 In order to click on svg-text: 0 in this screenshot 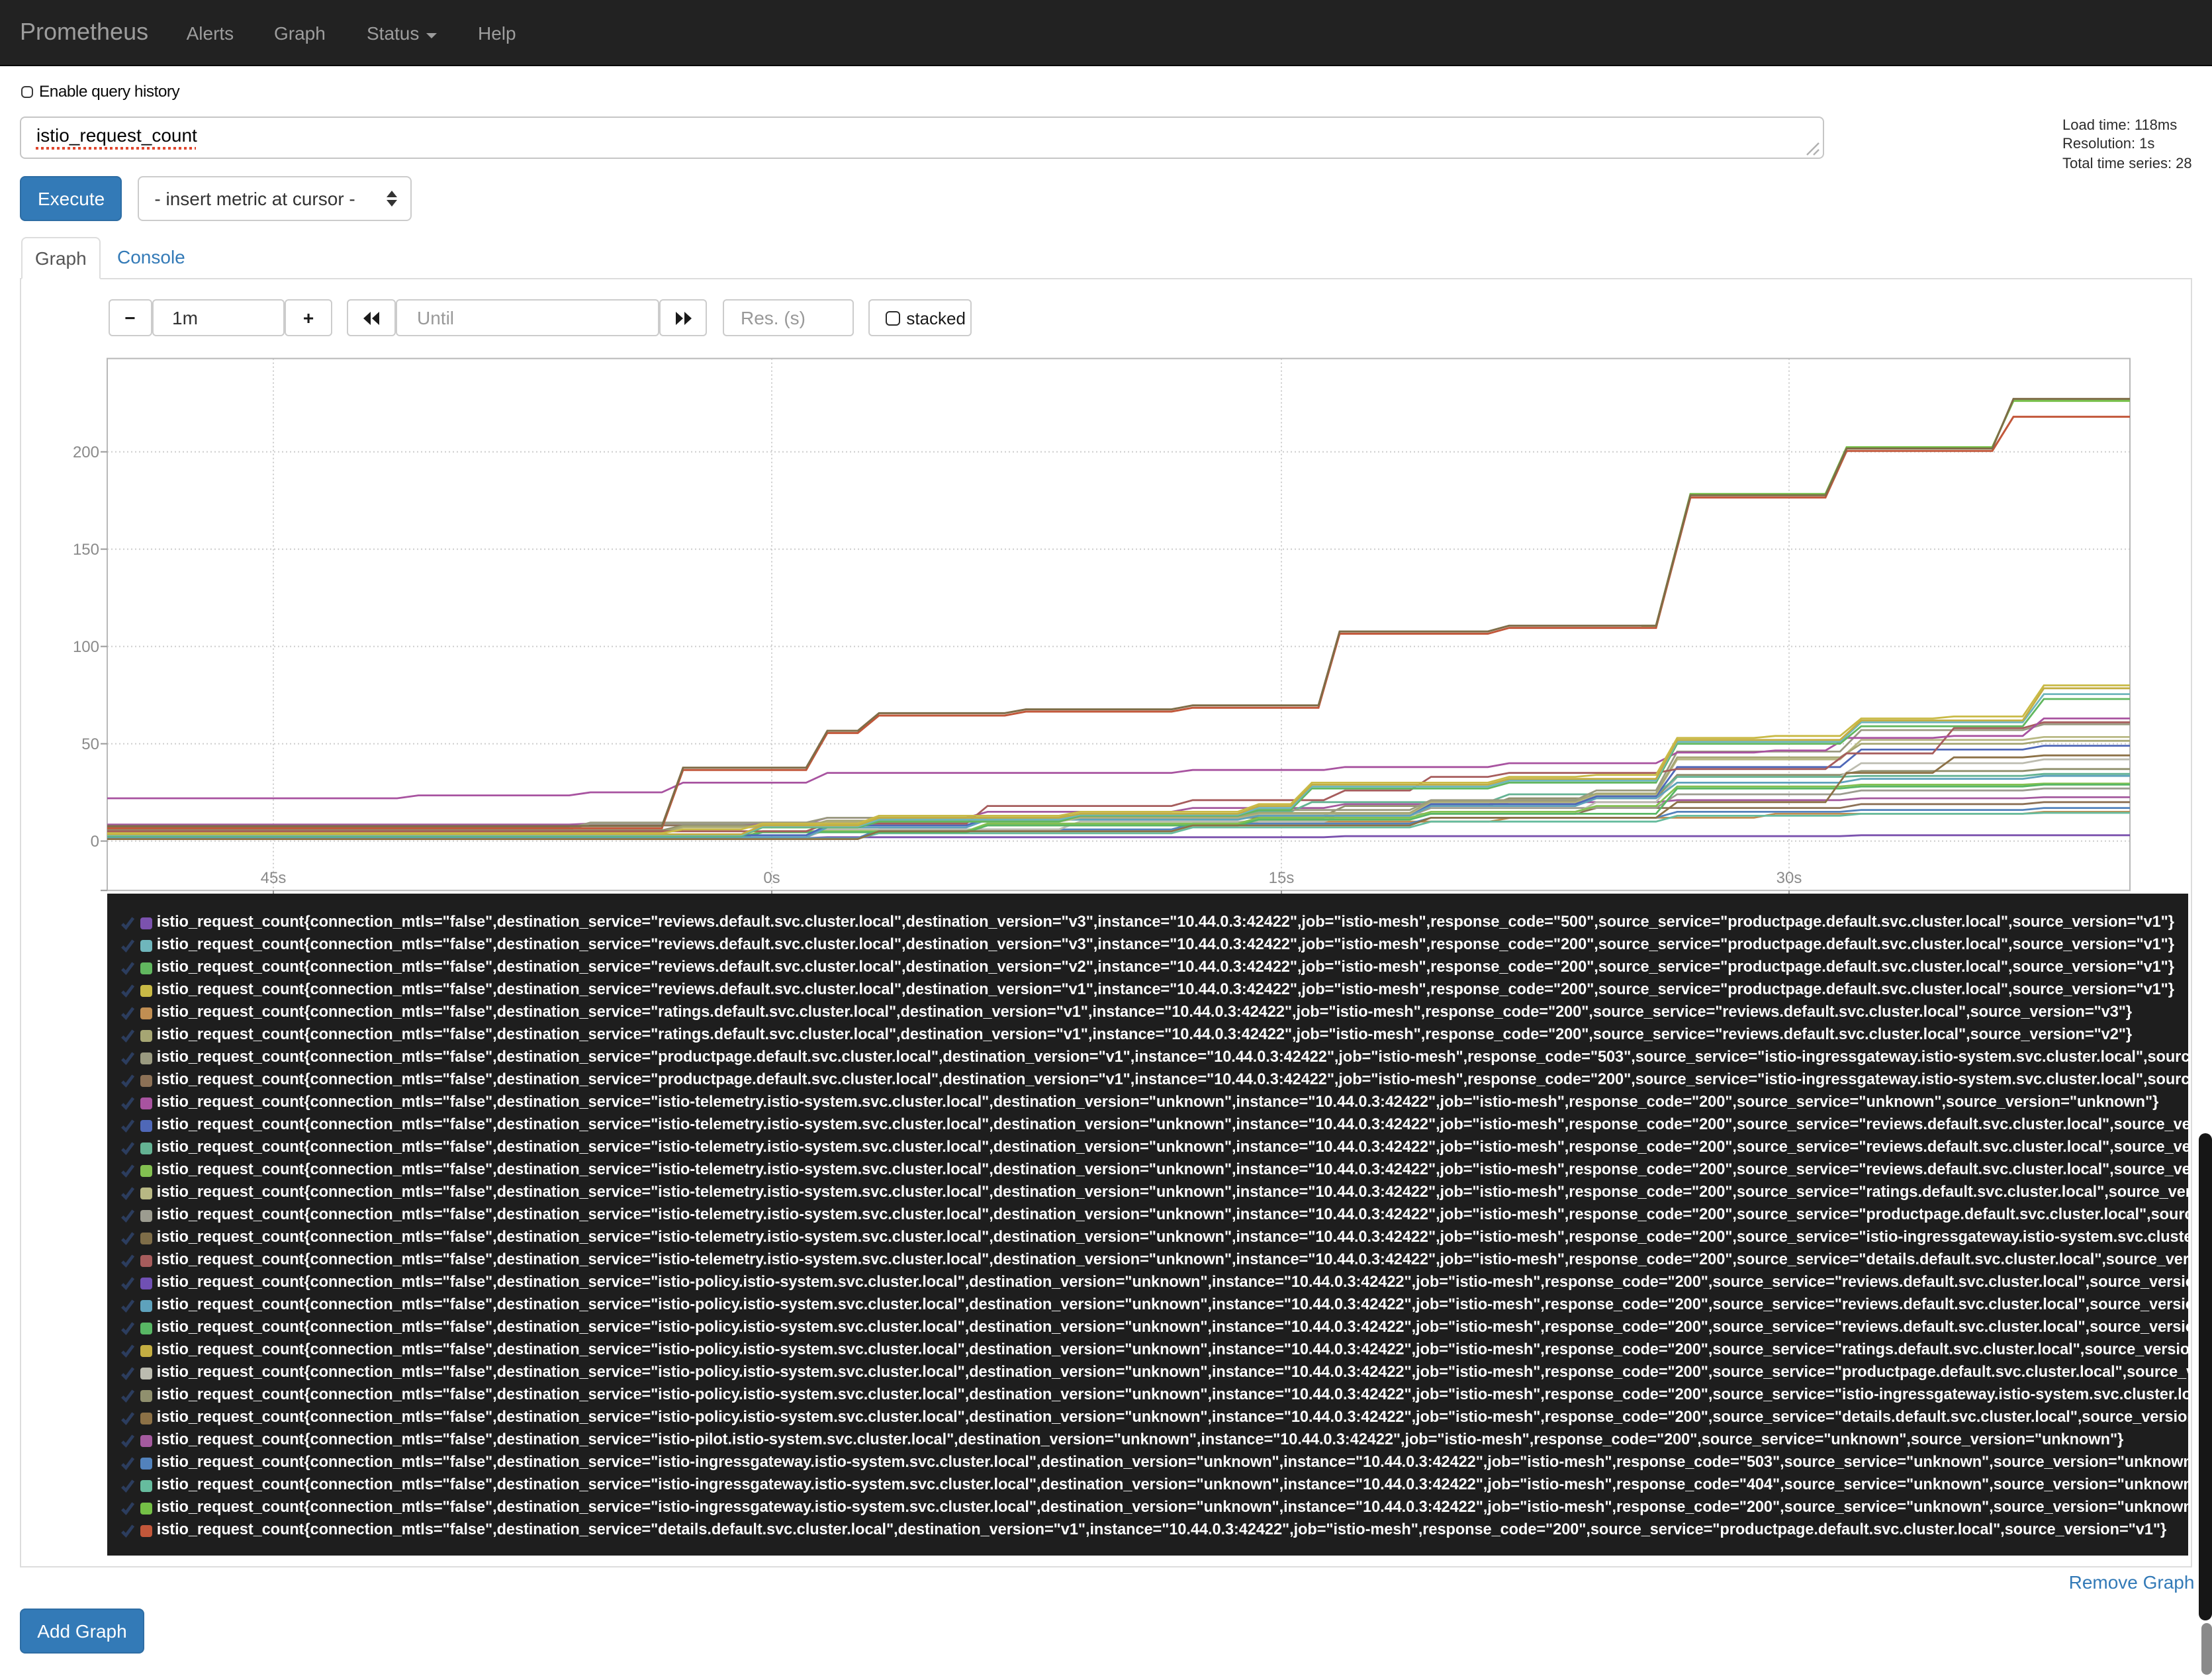, I will do `click(95, 842)`.